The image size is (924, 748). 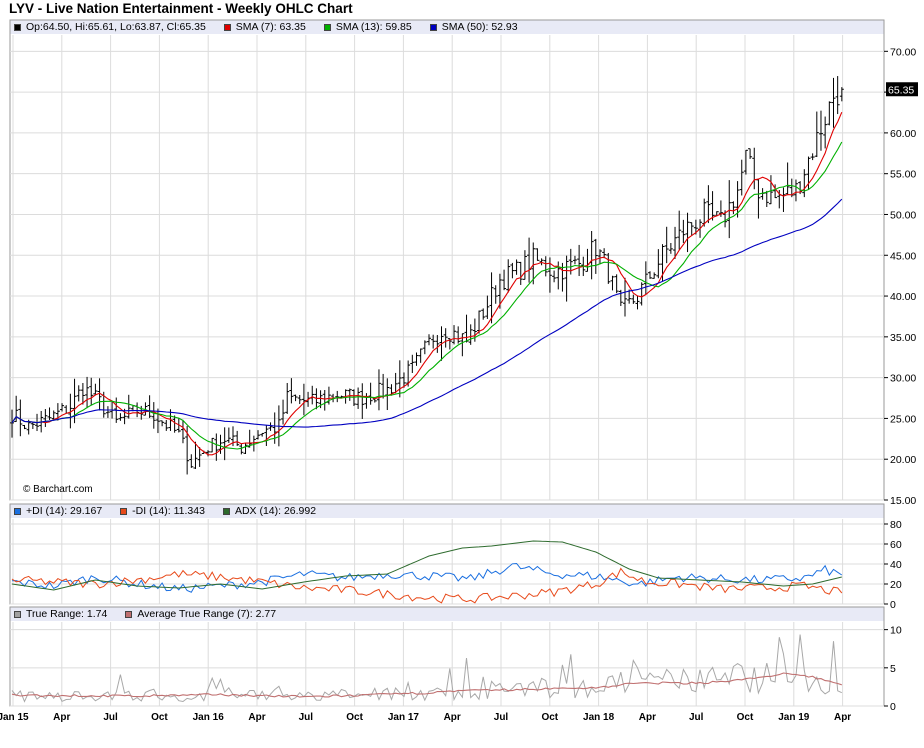 What do you see at coordinates (226, 511) in the screenshot?
I see `legend-adx-swatch` at bounding box center [226, 511].